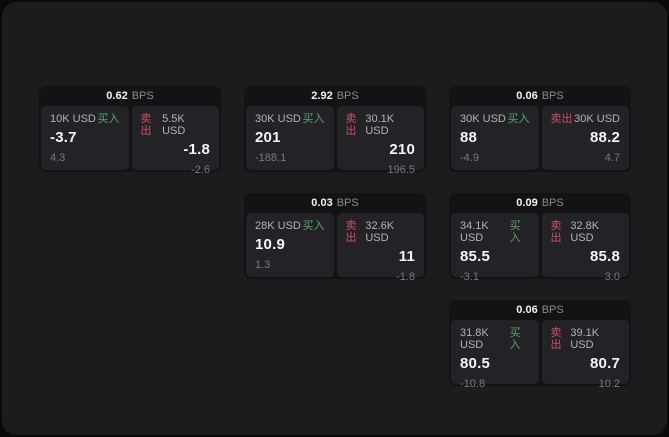  I want to click on buy-amount-label: 34.1K USD, so click(474, 232).